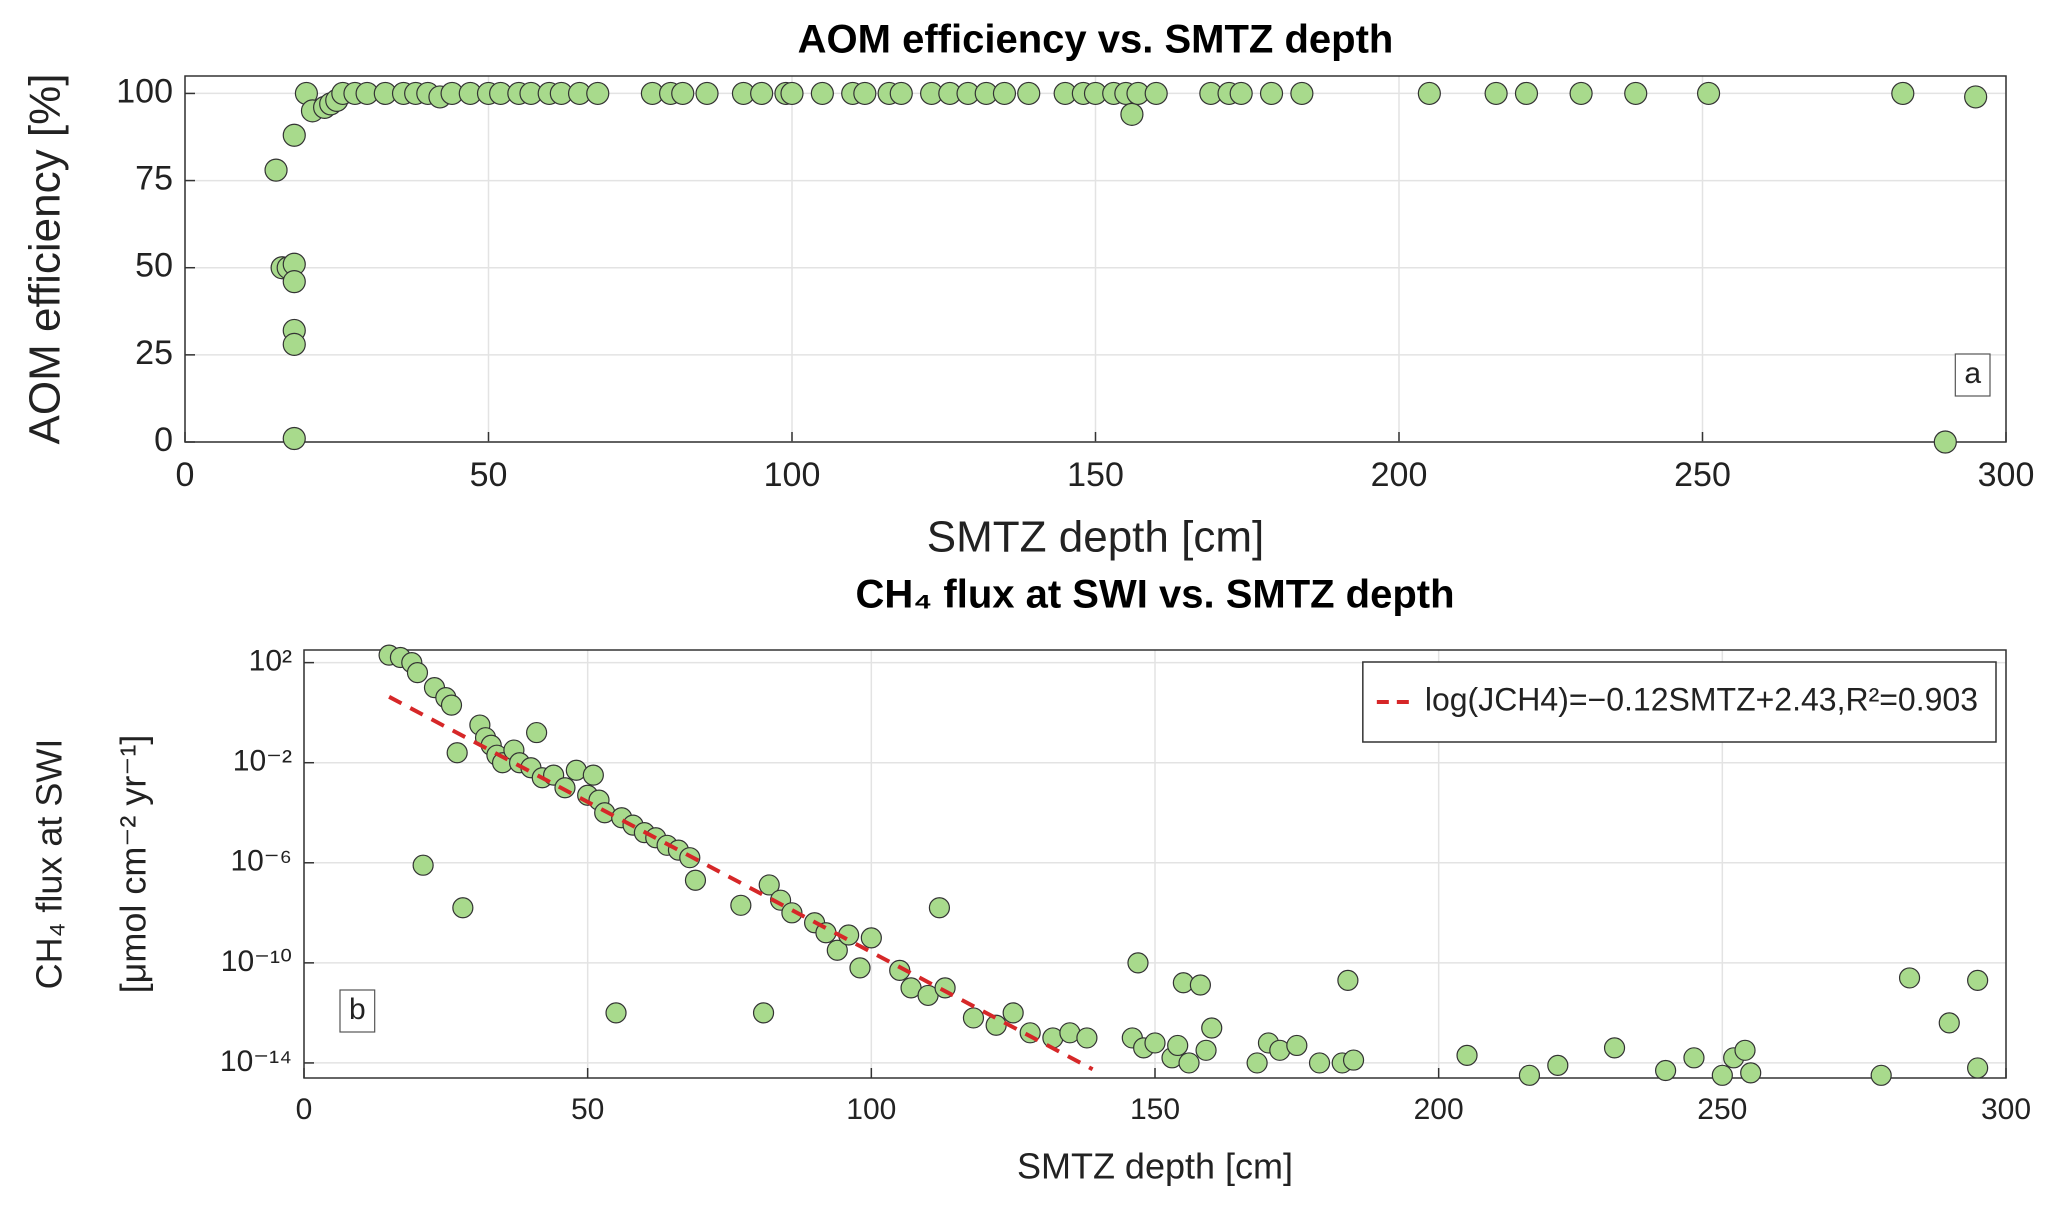 This screenshot has height=1218, width=2067. What do you see at coordinates (154, 353) in the screenshot?
I see `y-tick-label: 25` at bounding box center [154, 353].